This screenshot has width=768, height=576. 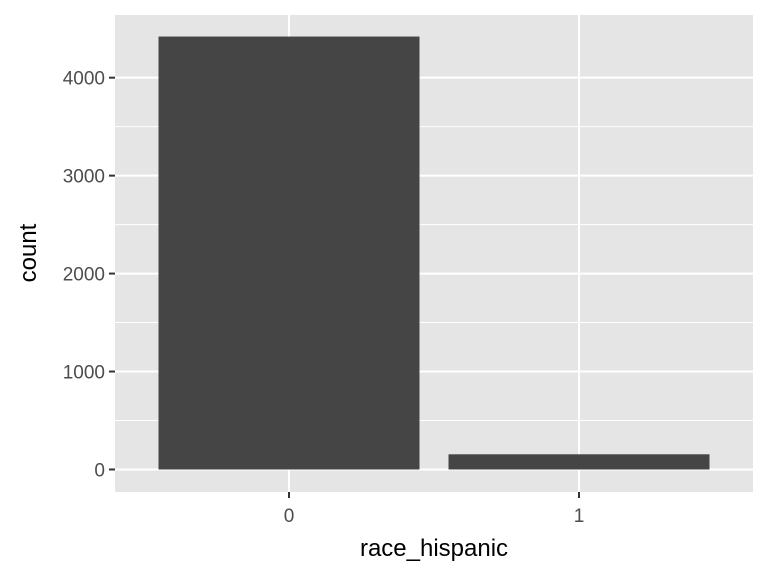 What do you see at coordinates (84, 373) in the screenshot?
I see `y-tick-label: 1000` at bounding box center [84, 373].